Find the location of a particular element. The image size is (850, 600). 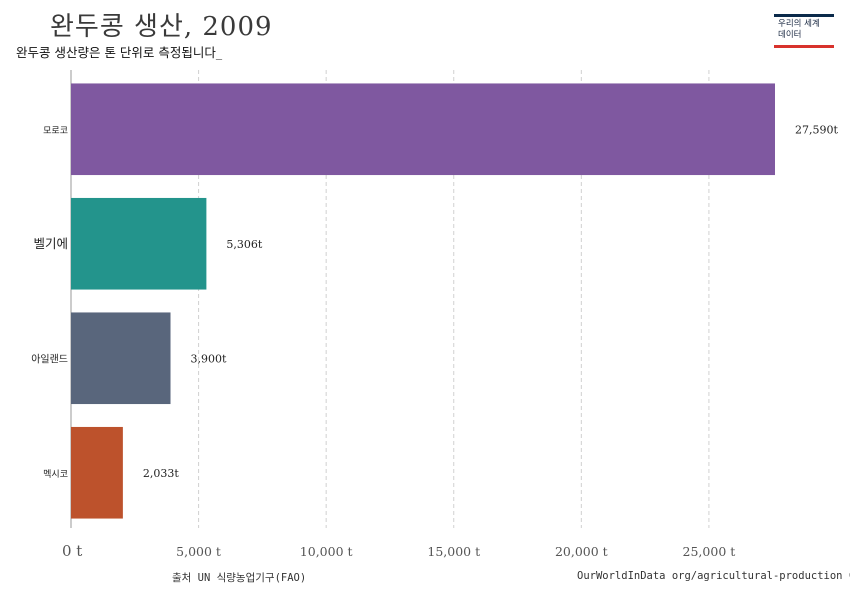

owid-logo: 우리의 세계 데이터 is located at coordinates (804, 31).